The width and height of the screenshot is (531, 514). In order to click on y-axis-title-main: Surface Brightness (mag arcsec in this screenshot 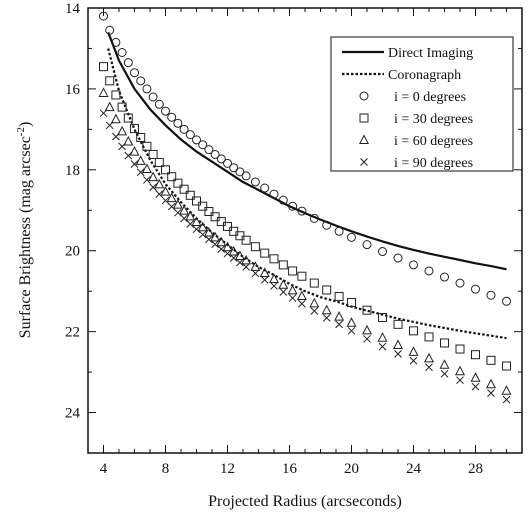, I will do `click(25, 237)`.